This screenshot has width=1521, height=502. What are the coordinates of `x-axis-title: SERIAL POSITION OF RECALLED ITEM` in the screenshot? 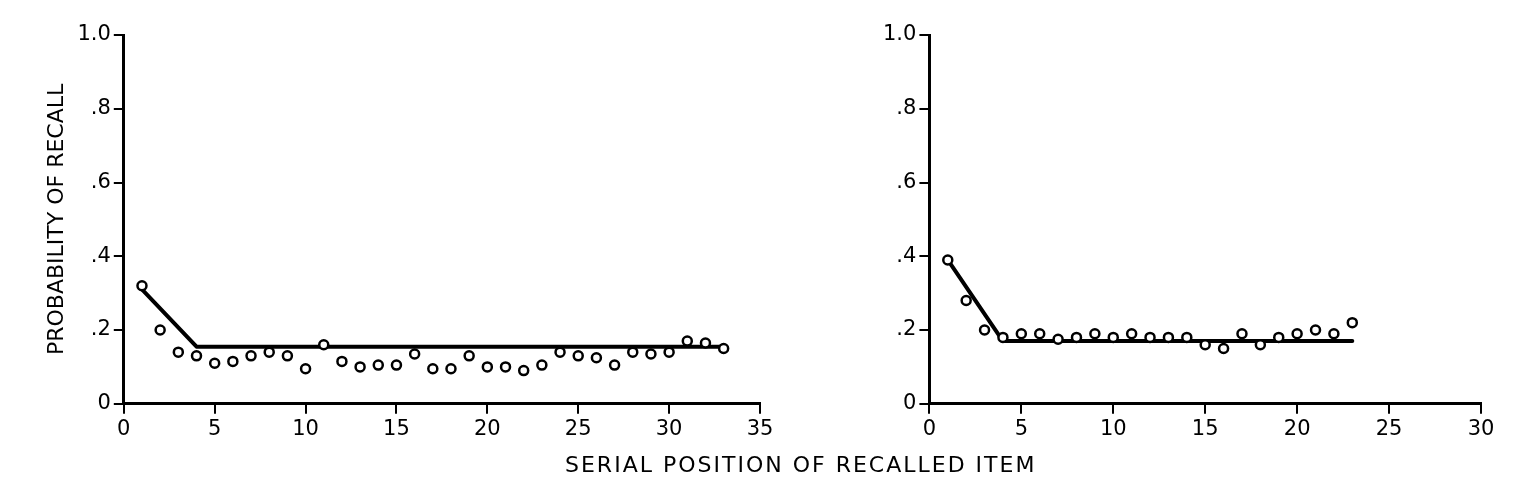 It's located at (801, 464).